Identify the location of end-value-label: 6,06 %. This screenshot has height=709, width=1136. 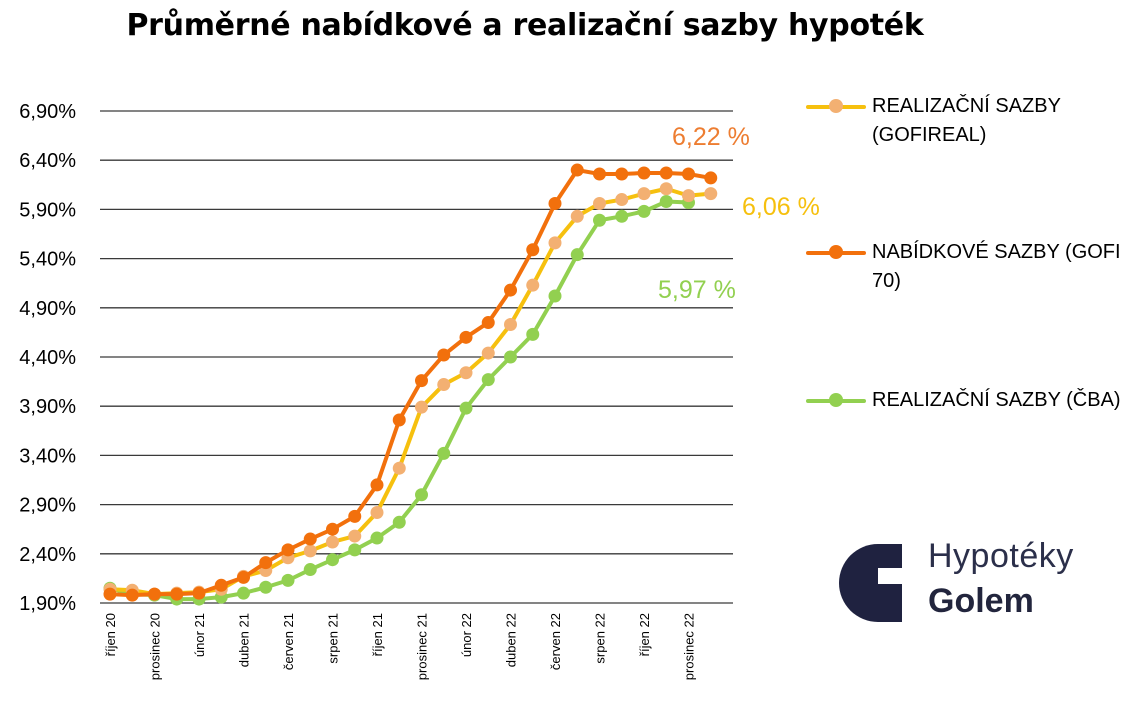
(781, 207).